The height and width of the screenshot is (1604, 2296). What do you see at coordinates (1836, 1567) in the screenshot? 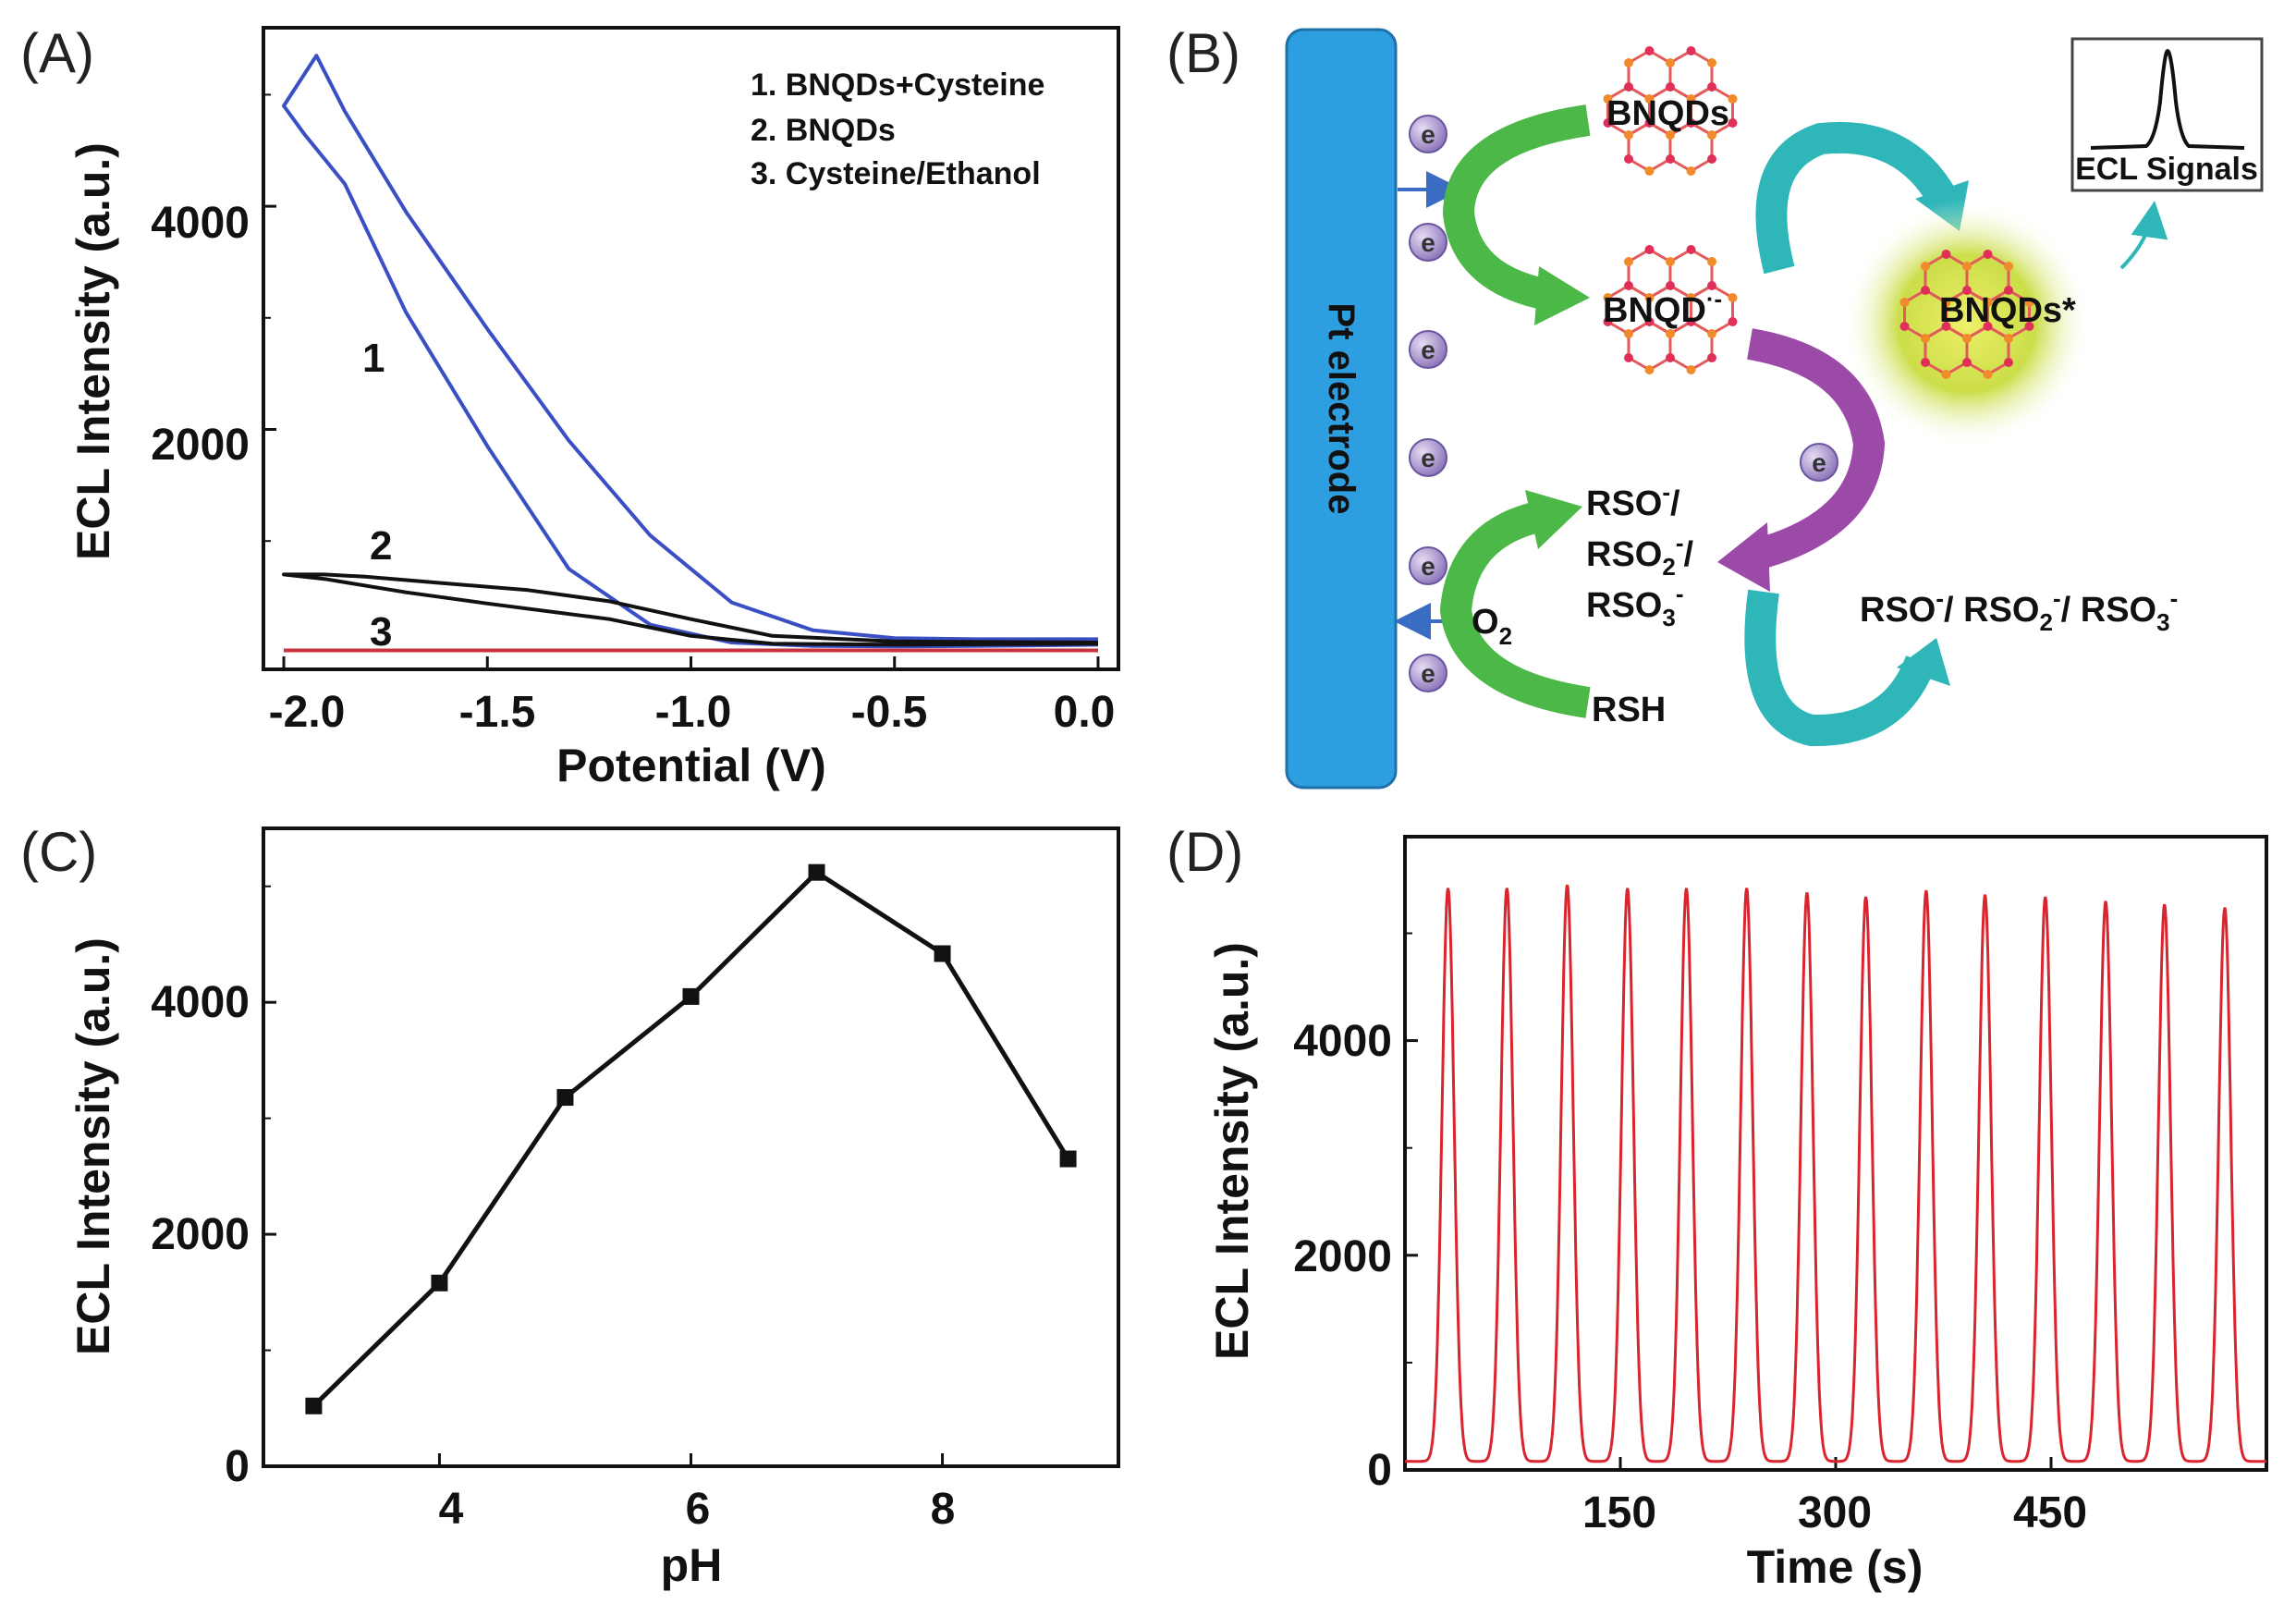
I see `plot-d-xlabel: Time (s)` at bounding box center [1836, 1567].